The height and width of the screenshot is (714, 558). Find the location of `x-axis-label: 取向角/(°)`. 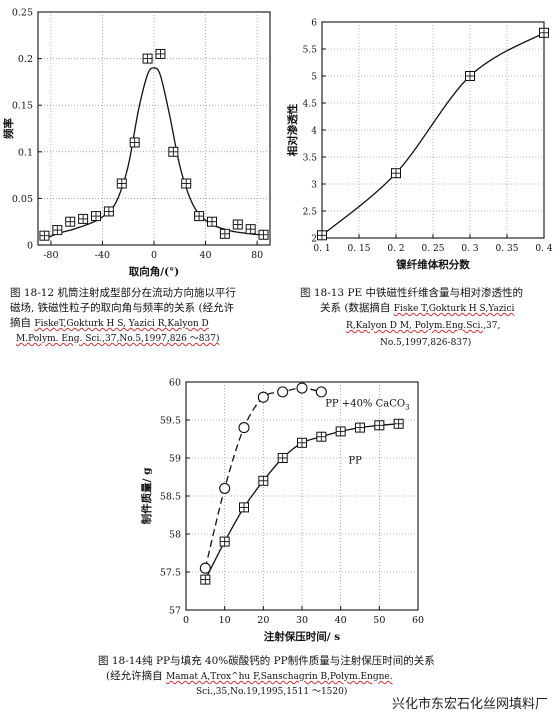

x-axis-label: 取向角/(°) is located at coordinates (154, 271).